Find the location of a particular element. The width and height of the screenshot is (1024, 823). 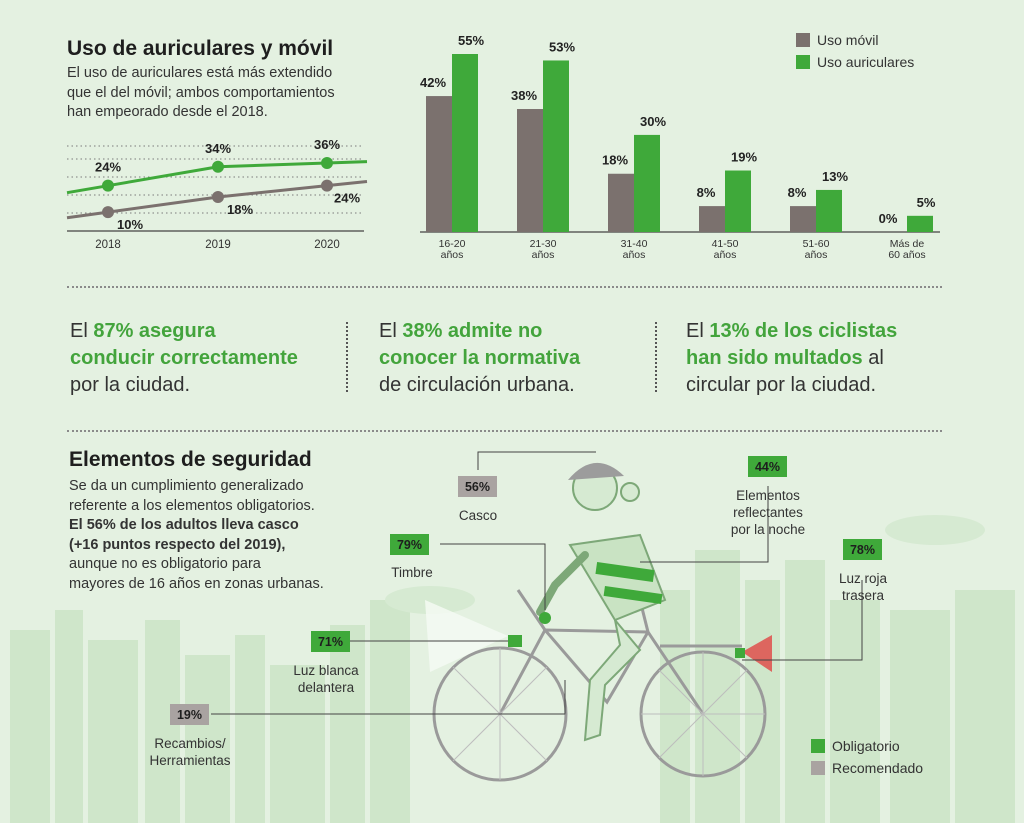

bell-label: Timbre is located at coordinates (412, 572).